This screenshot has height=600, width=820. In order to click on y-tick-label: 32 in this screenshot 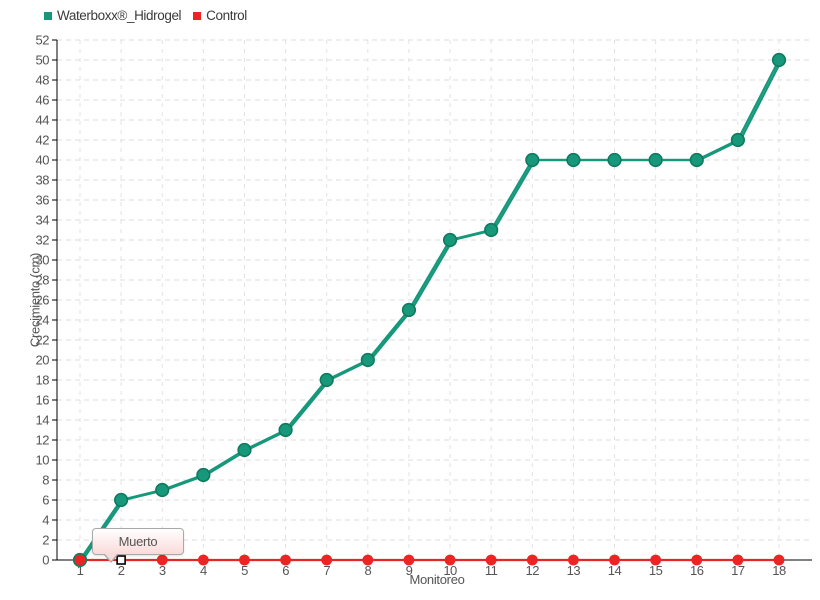, I will do `click(43, 240)`.